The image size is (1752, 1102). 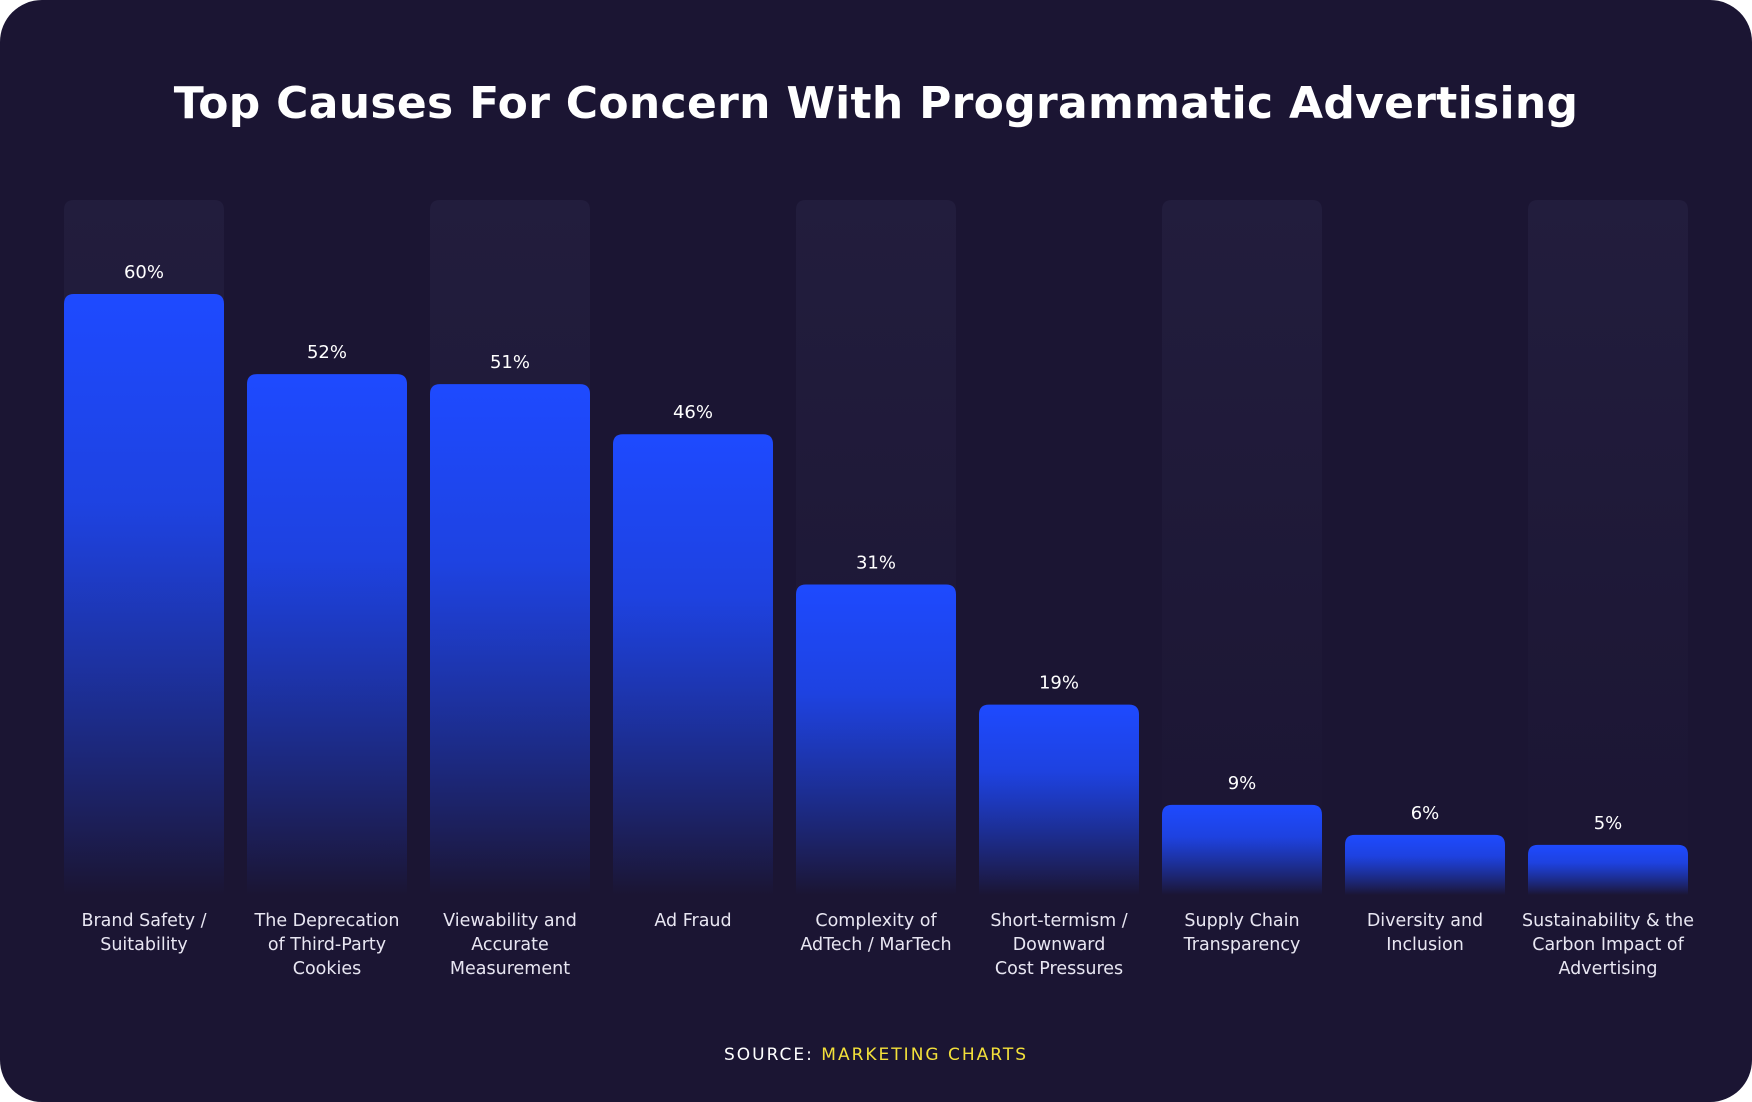 What do you see at coordinates (143, 933) in the screenshot?
I see `category-label: Brand Safety / Suitability` at bounding box center [143, 933].